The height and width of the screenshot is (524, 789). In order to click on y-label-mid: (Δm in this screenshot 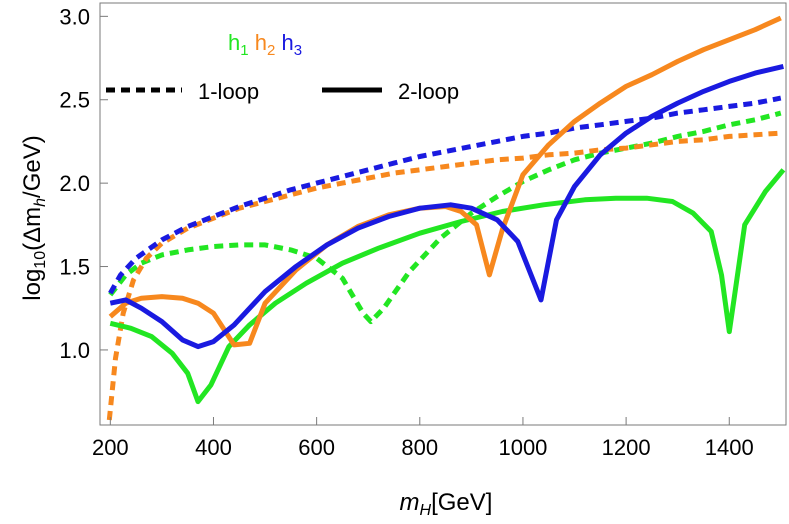, I will do `click(32, 229)`.